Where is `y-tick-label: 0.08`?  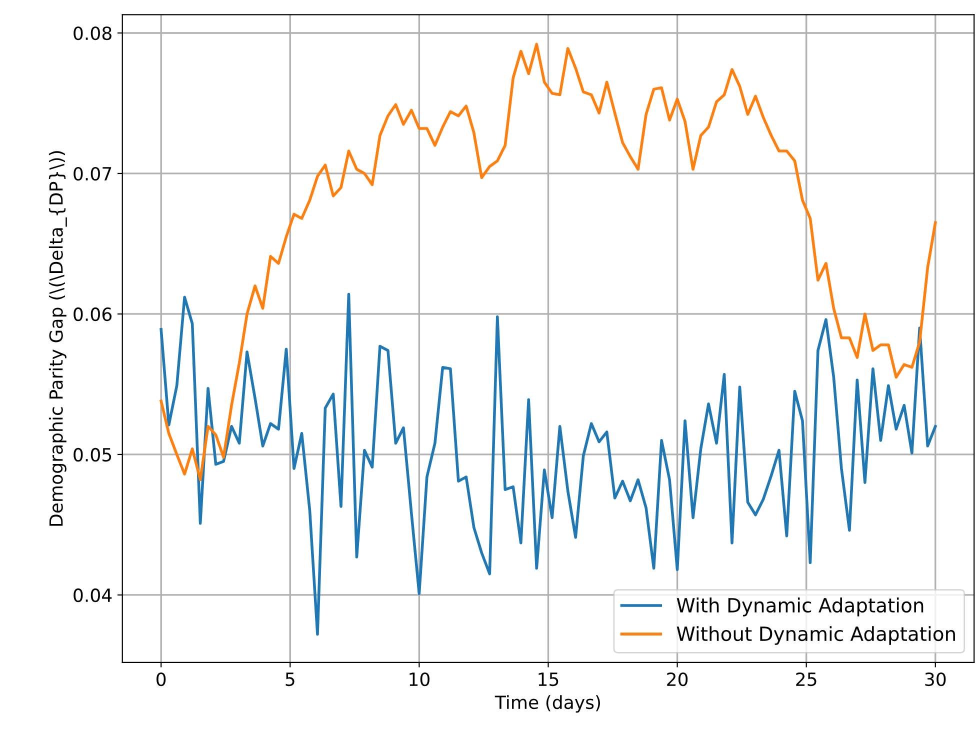
y-tick-label: 0.08 is located at coordinates (93, 33).